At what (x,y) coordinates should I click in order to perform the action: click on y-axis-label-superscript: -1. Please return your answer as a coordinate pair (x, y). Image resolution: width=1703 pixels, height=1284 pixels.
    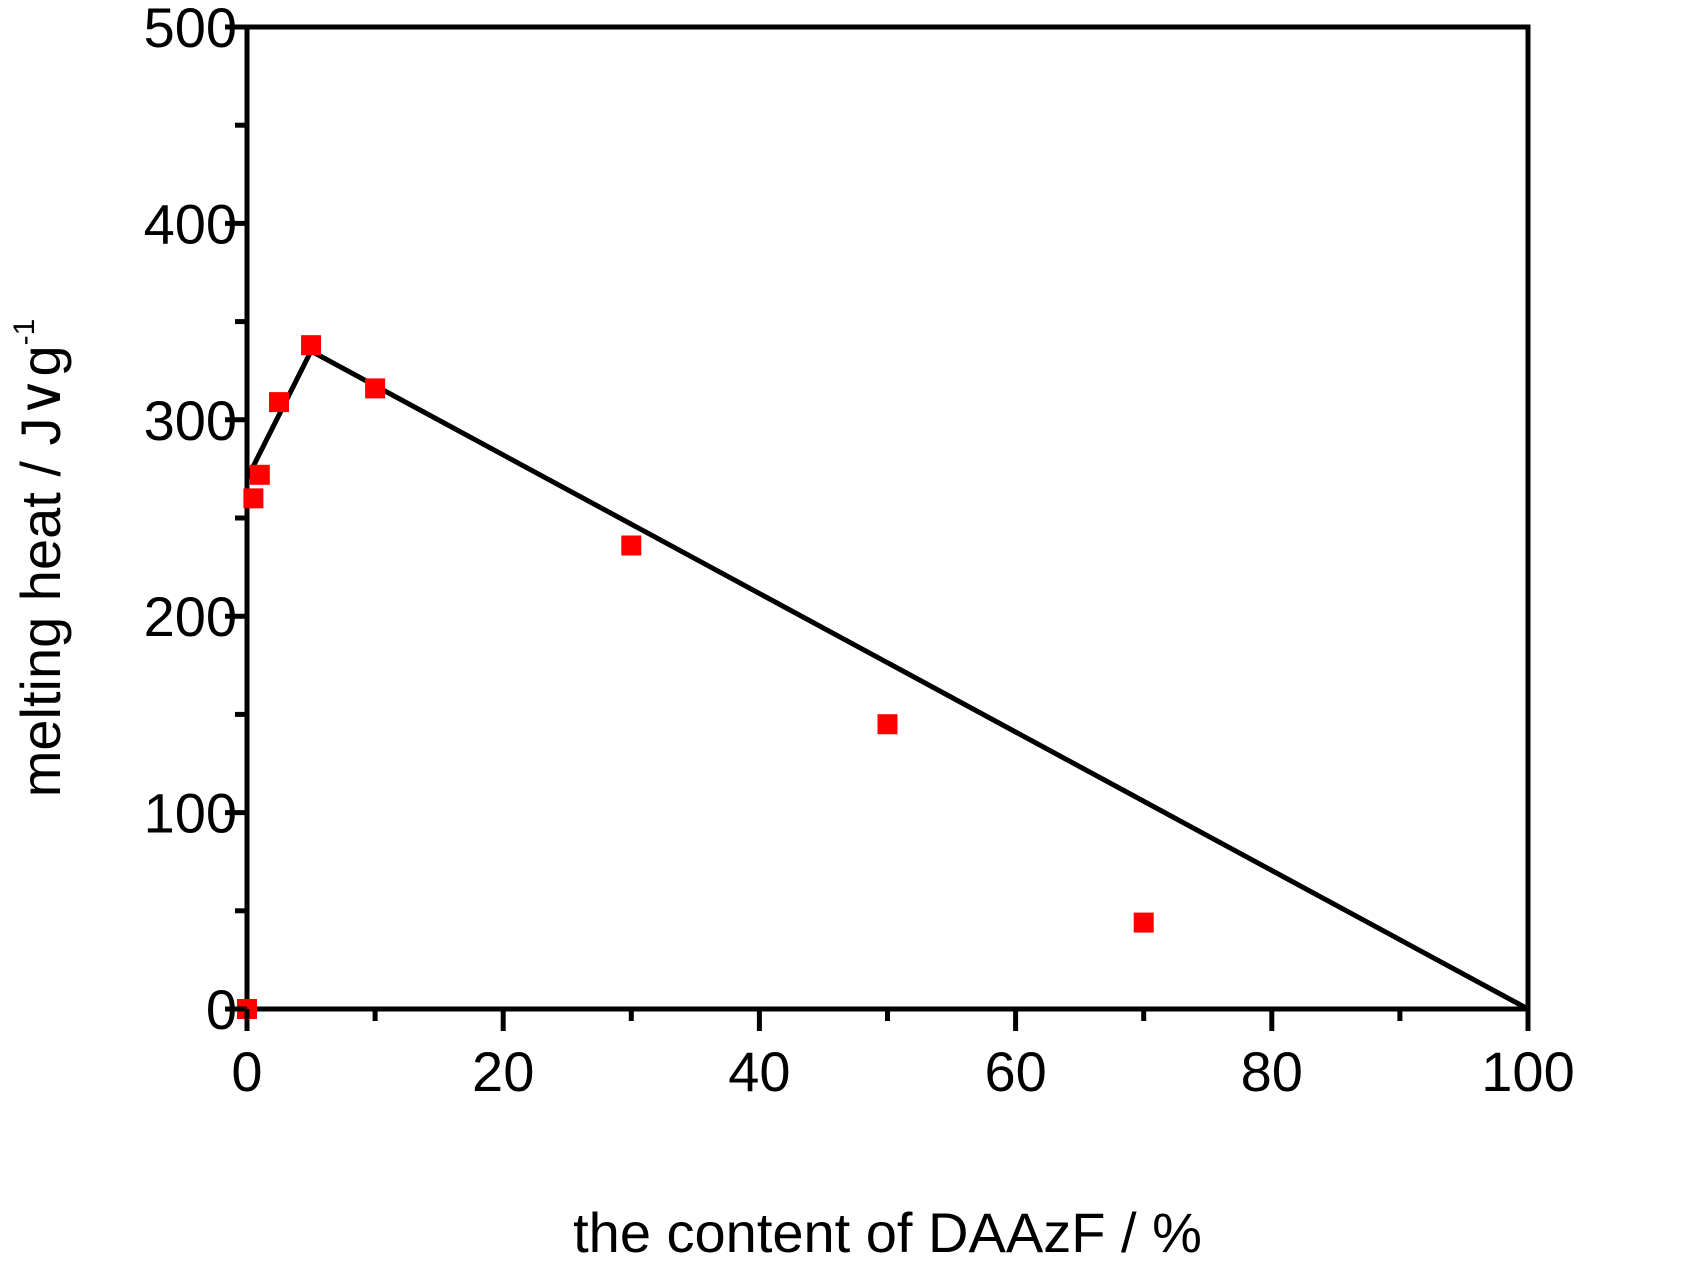
    Looking at the image, I should click on (24, 332).